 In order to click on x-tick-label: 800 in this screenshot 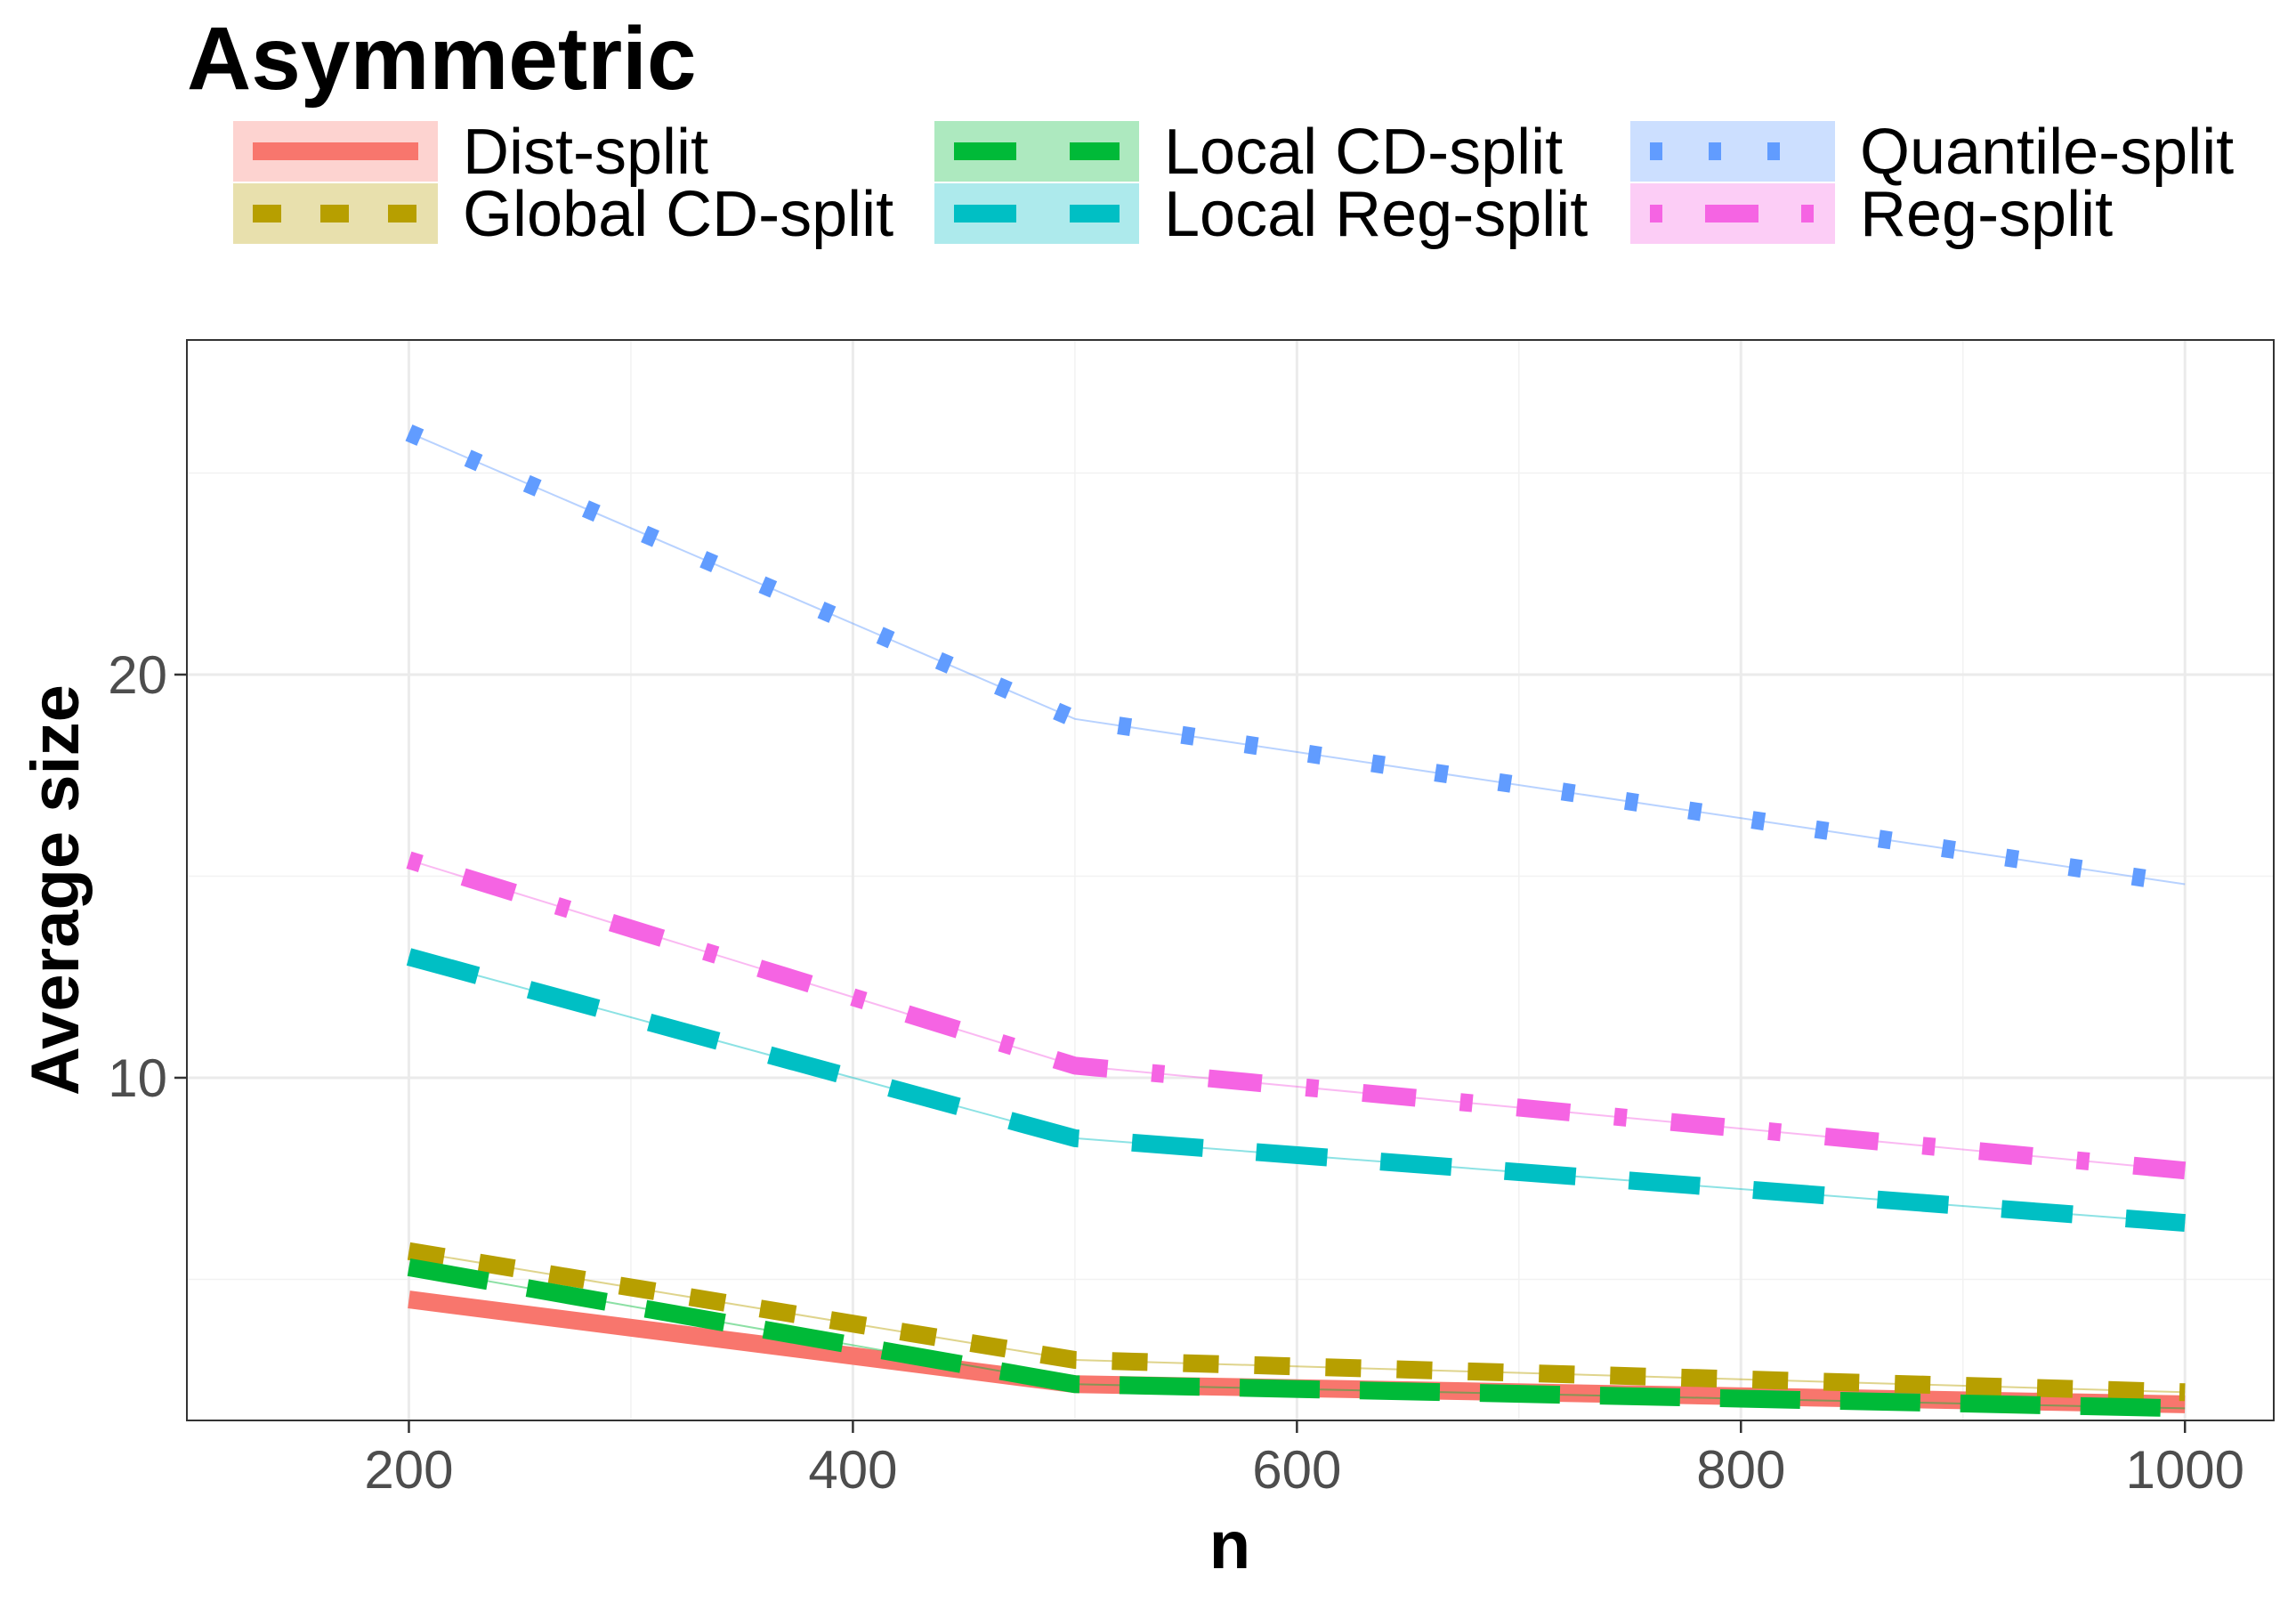, I will do `click(1740, 1470)`.